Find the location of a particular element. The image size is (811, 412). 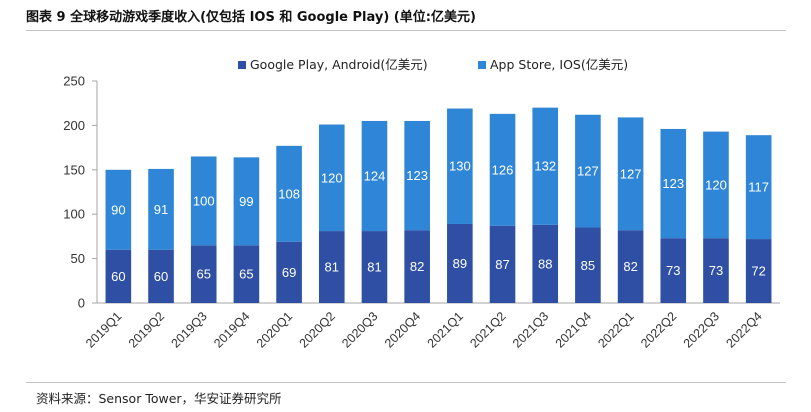

legend-swatch-app-store is located at coordinates (482, 65).